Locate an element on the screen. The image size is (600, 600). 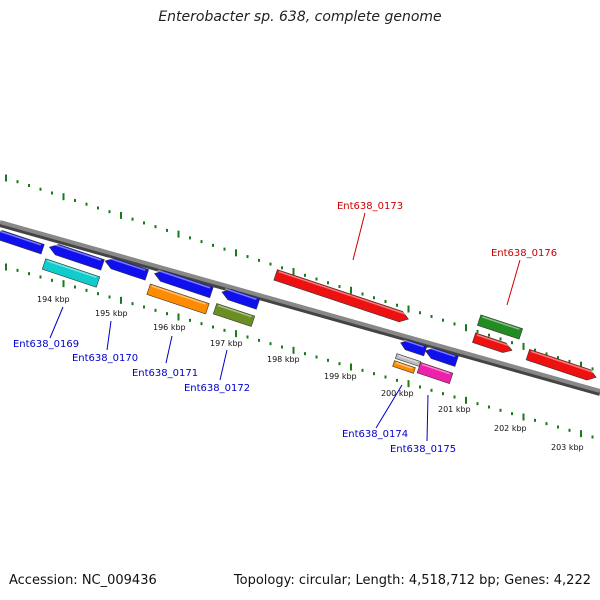
ent638_0172-feature is located at coordinates (234, 315).